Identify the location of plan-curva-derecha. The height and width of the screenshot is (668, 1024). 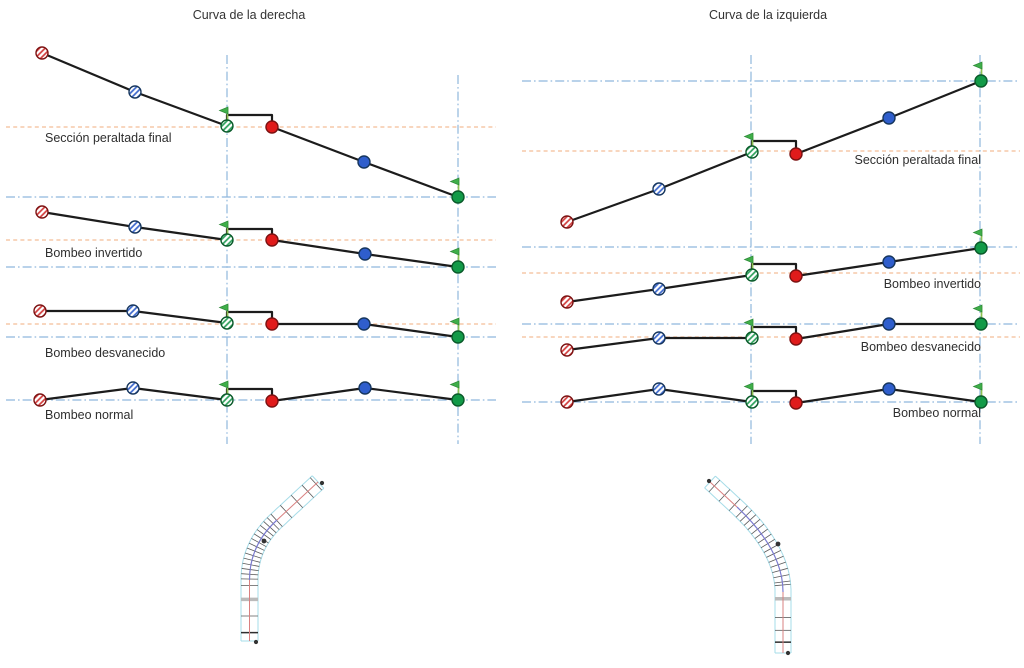
(282, 560).